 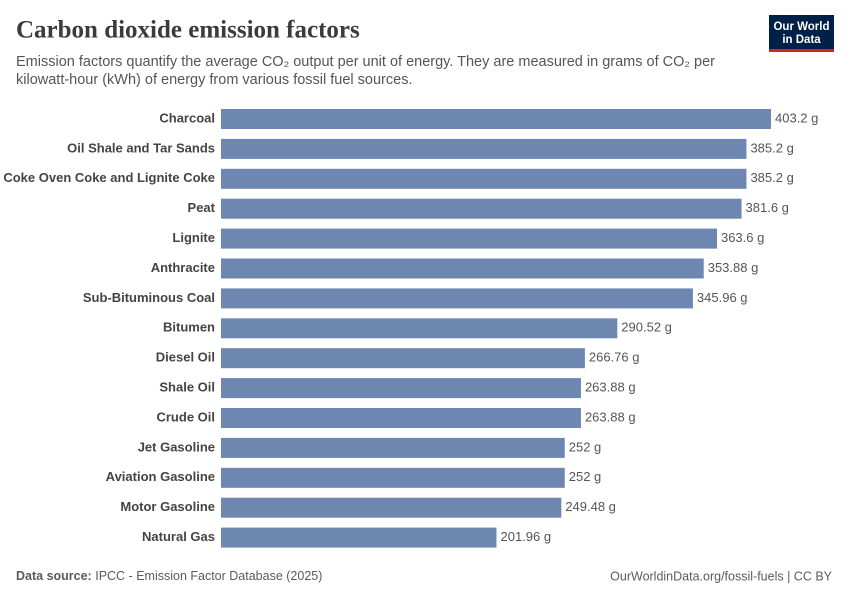 What do you see at coordinates (109, 177) in the screenshot?
I see `category-label: Coke Oven Coke and Lignite Coke` at bounding box center [109, 177].